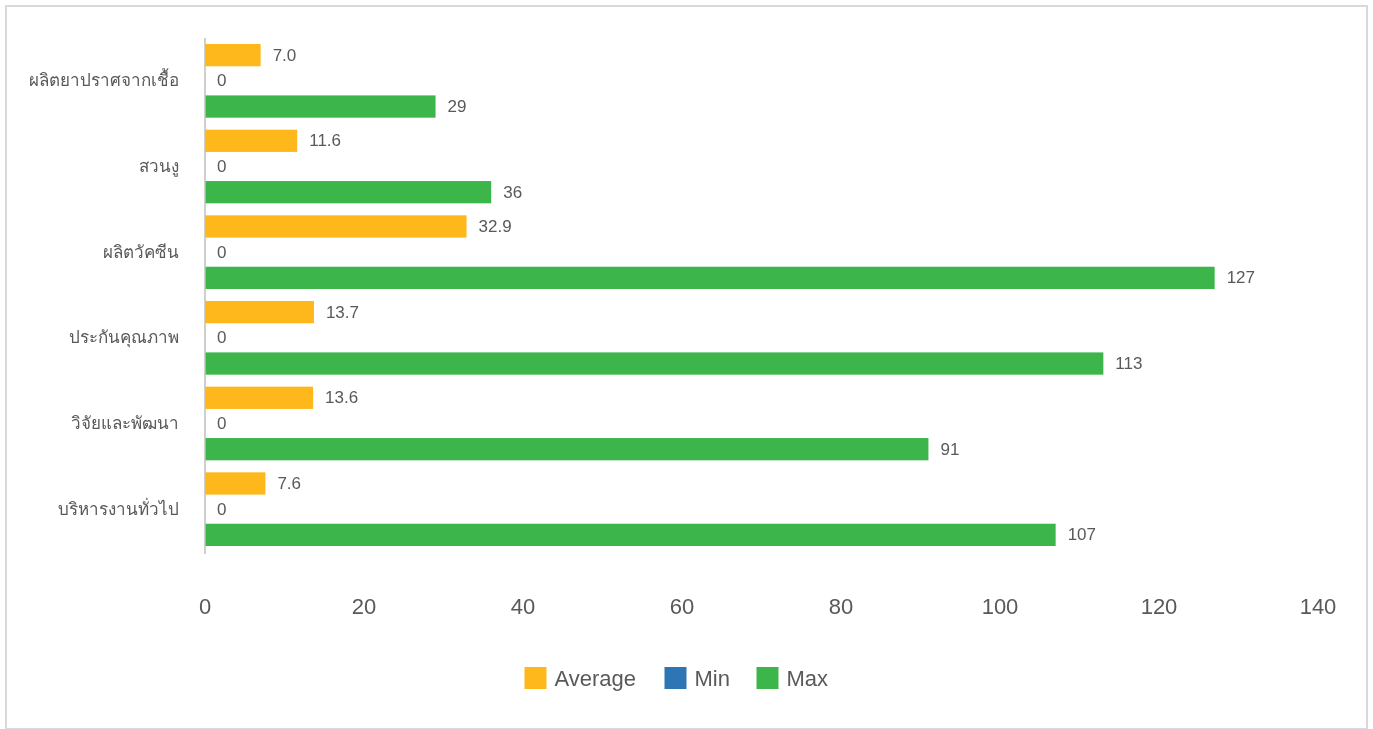 This screenshot has width=1373, height=729. What do you see at coordinates (118, 507) in the screenshot?
I see `y-tick-label: บริหารงานทั่วไป` at bounding box center [118, 507].